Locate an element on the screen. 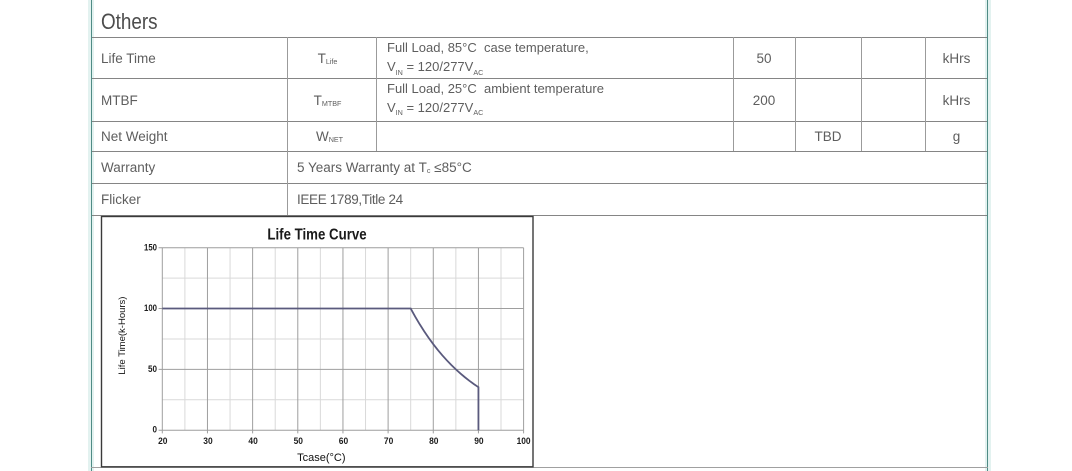 This screenshot has width=1072, height=471. svg-text: Life Time(k-Hours) is located at coordinates (122, 336).